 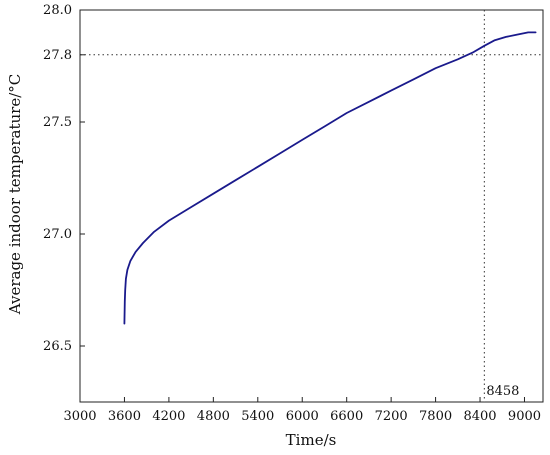 I want to click on x-axis-label: Time/s, so click(x=311, y=440).